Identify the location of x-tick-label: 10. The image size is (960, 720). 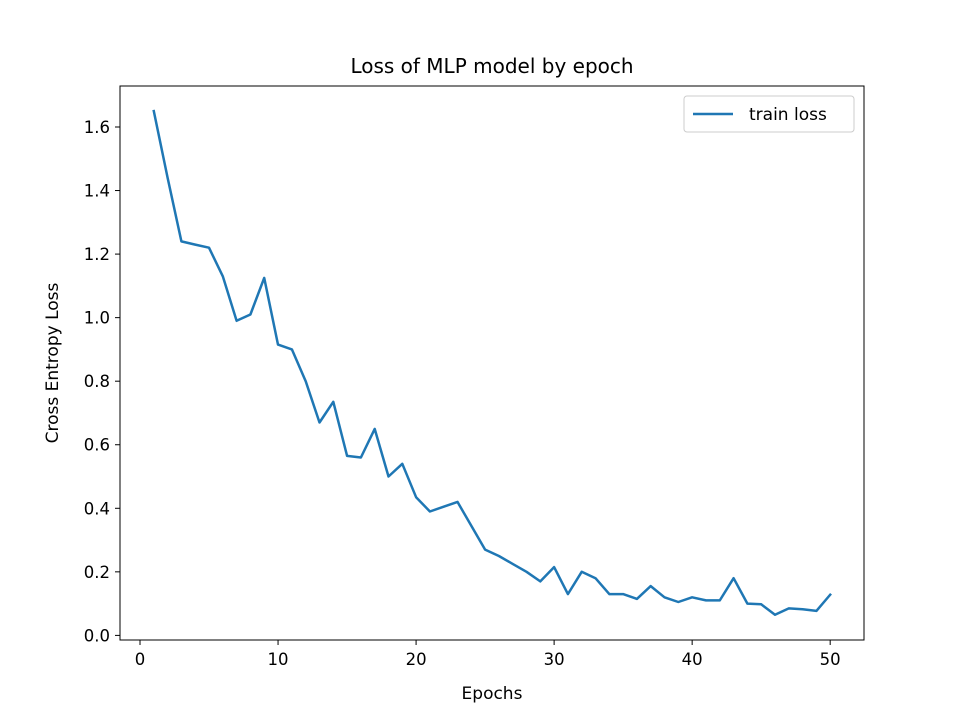
(278, 659).